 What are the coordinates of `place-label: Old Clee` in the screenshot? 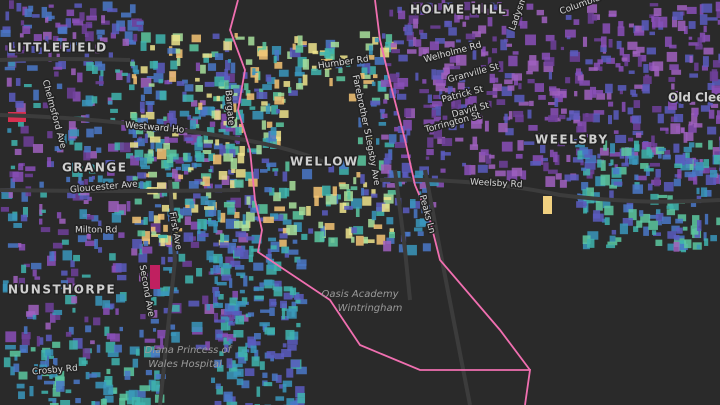 It's located at (694, 98).